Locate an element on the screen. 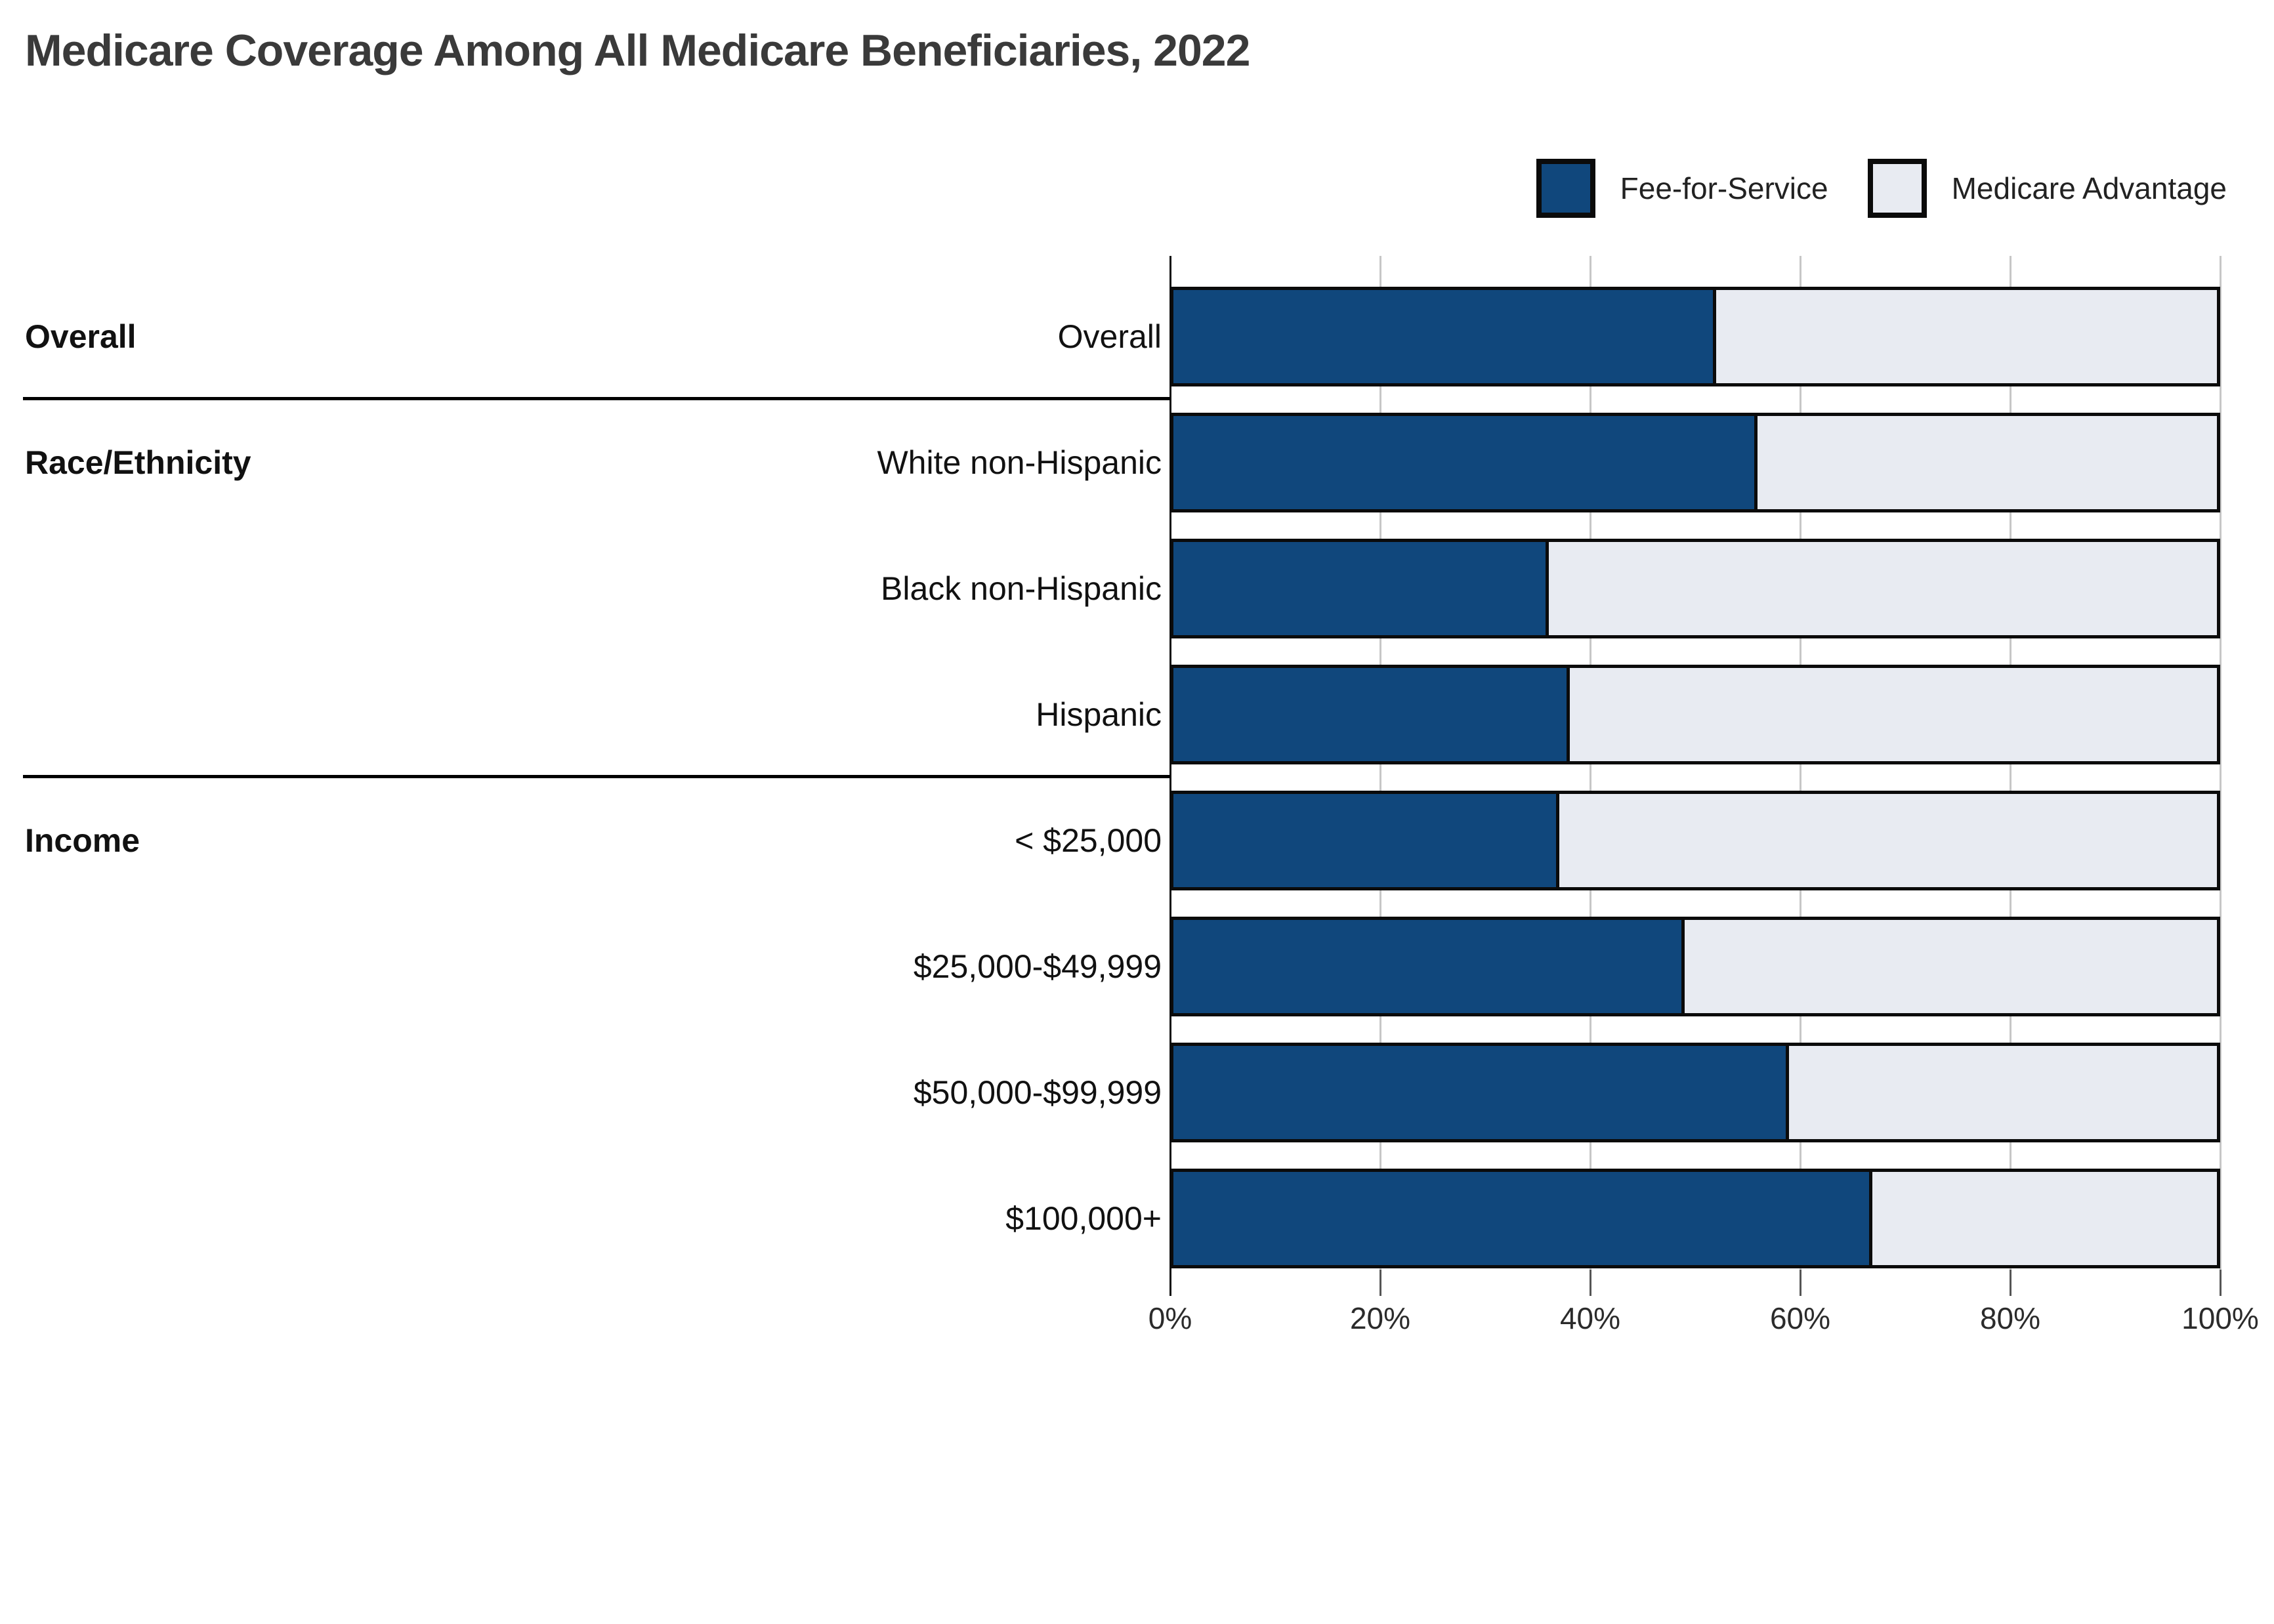 This screenshot has height=1624, width=2274. legend-item-label: Medicare Advantage is located at coordinates (2089, 188).